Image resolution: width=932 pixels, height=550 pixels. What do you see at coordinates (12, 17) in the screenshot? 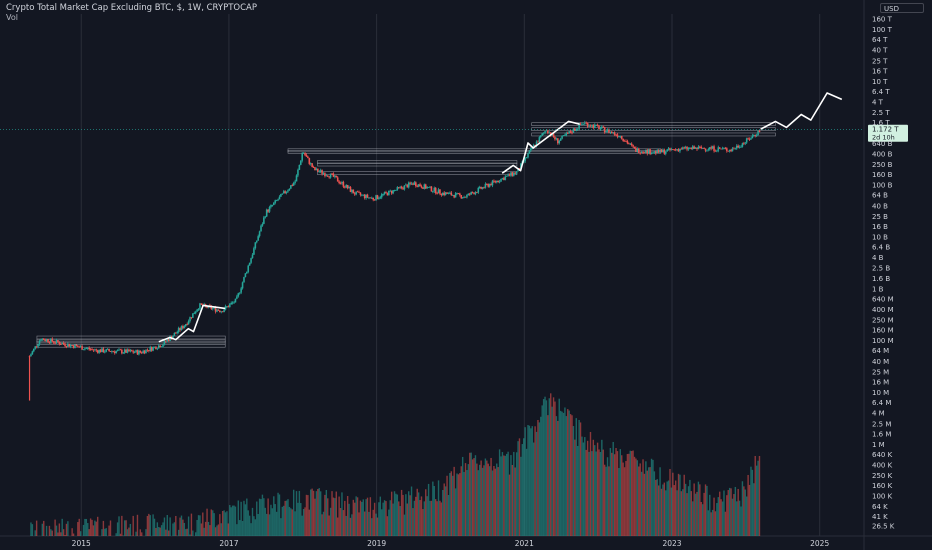
I see `volume-legend: Vol` at bounding box center [12, 17].